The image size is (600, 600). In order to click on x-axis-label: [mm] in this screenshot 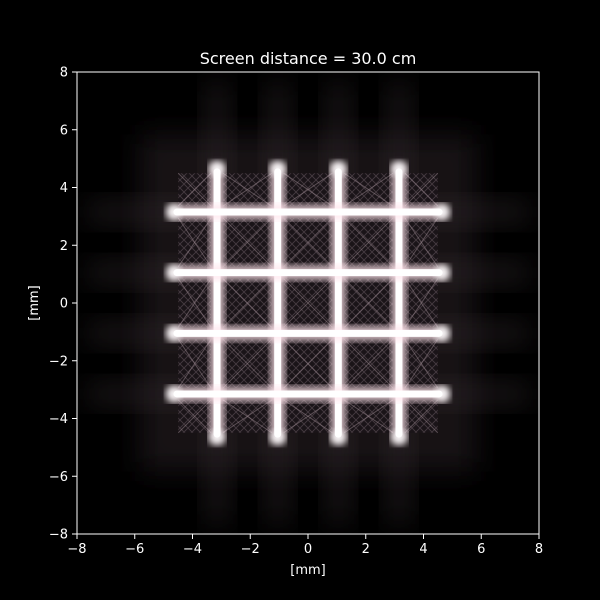, I will do `click(307, 570)`.